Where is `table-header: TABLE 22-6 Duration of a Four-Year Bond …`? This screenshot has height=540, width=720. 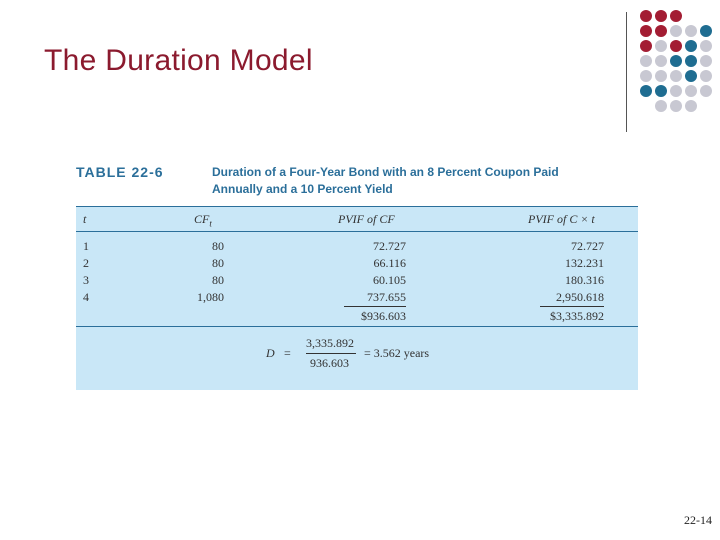 table-header: TABLE 22-6 Duration of a Four-Year Bond … is located at coordinates (356, 184).